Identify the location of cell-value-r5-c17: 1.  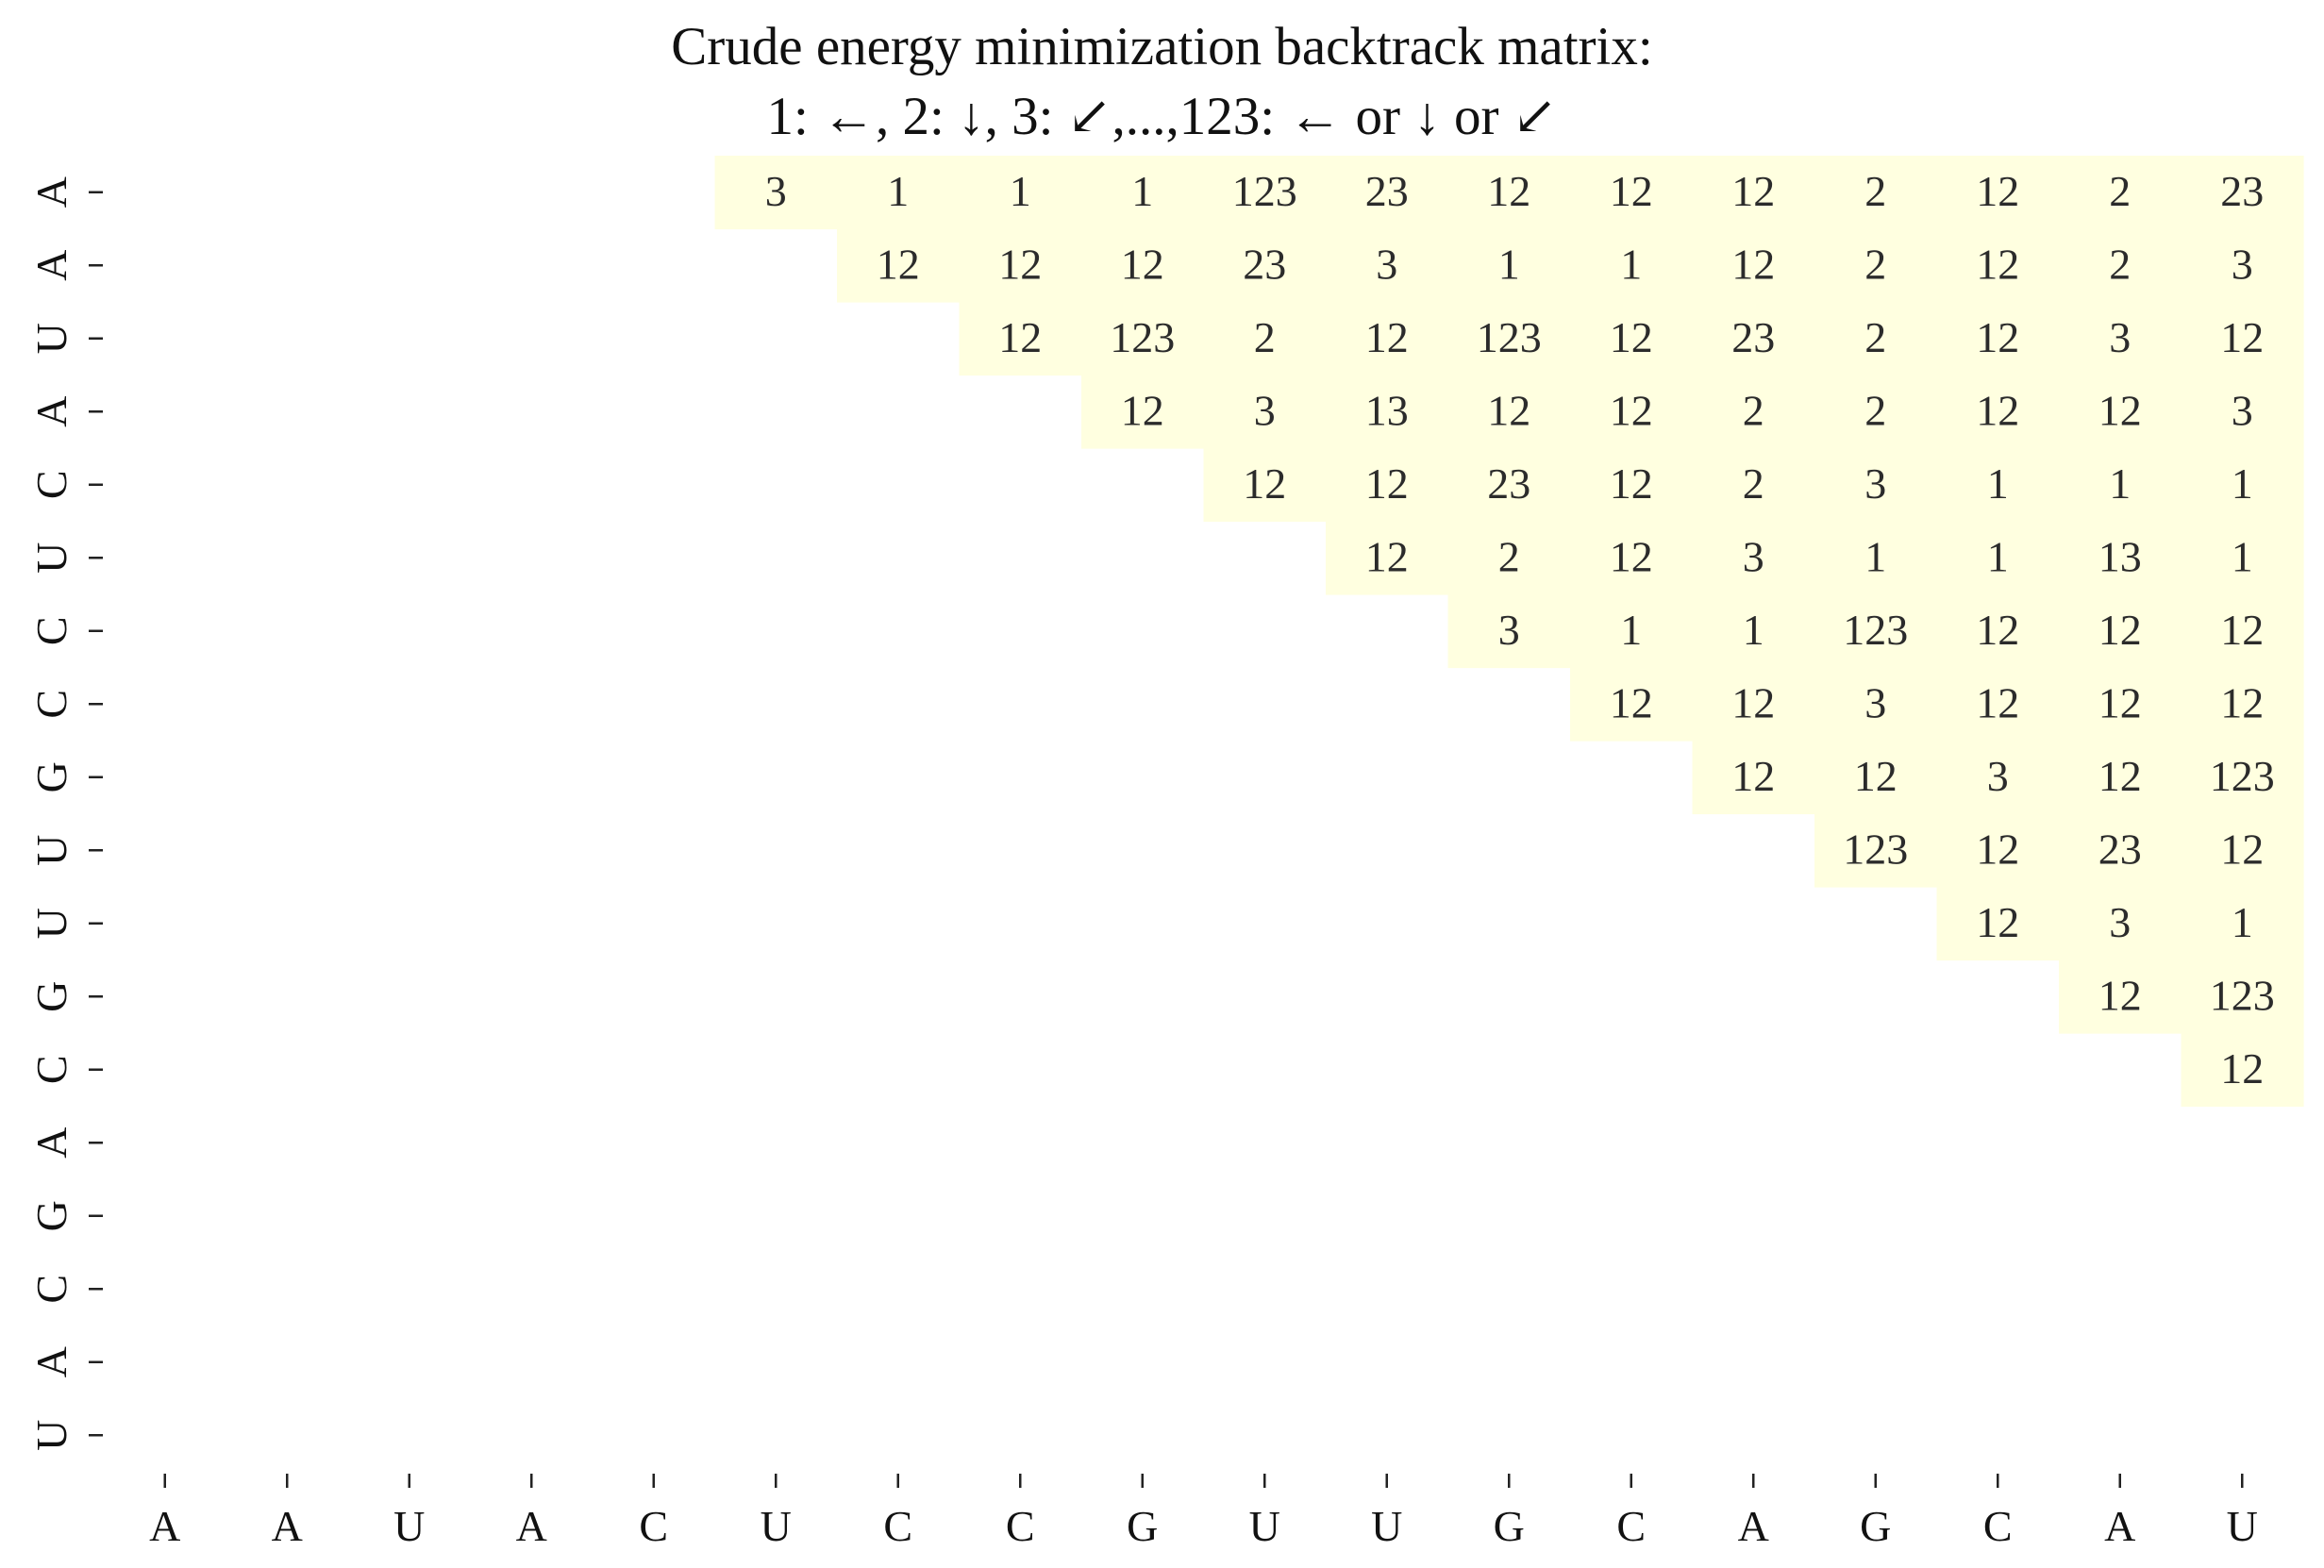
(2242, 556).